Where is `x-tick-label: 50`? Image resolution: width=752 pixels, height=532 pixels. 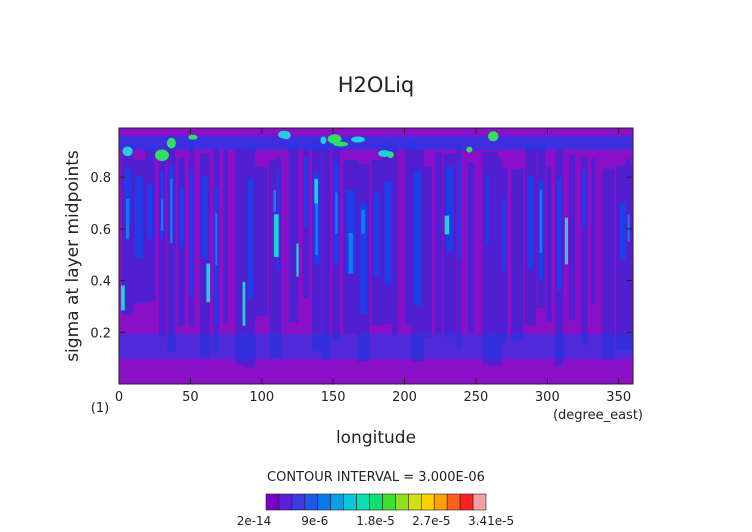
x-tick-label: 50 is located at coordinates (190, 397).